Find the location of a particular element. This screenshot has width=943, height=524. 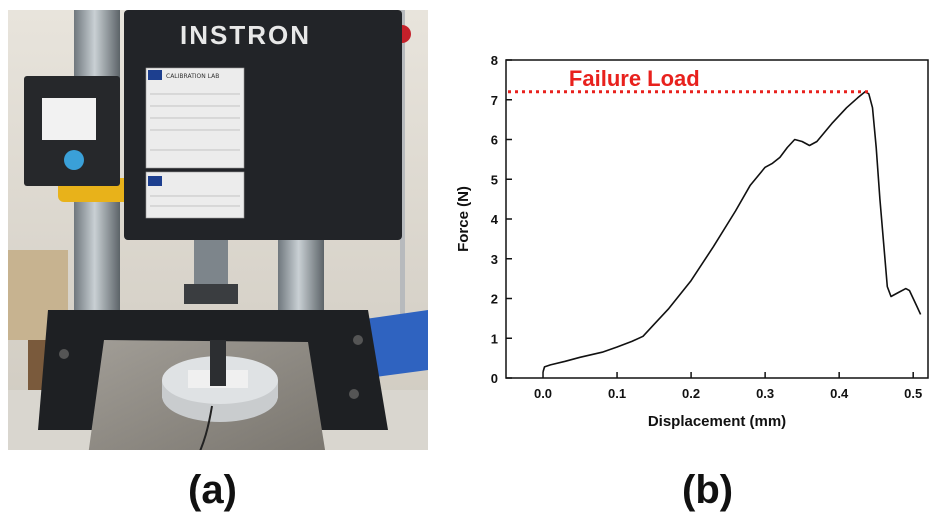

y-tick-label: 8 is located at coordinates (494, 60).